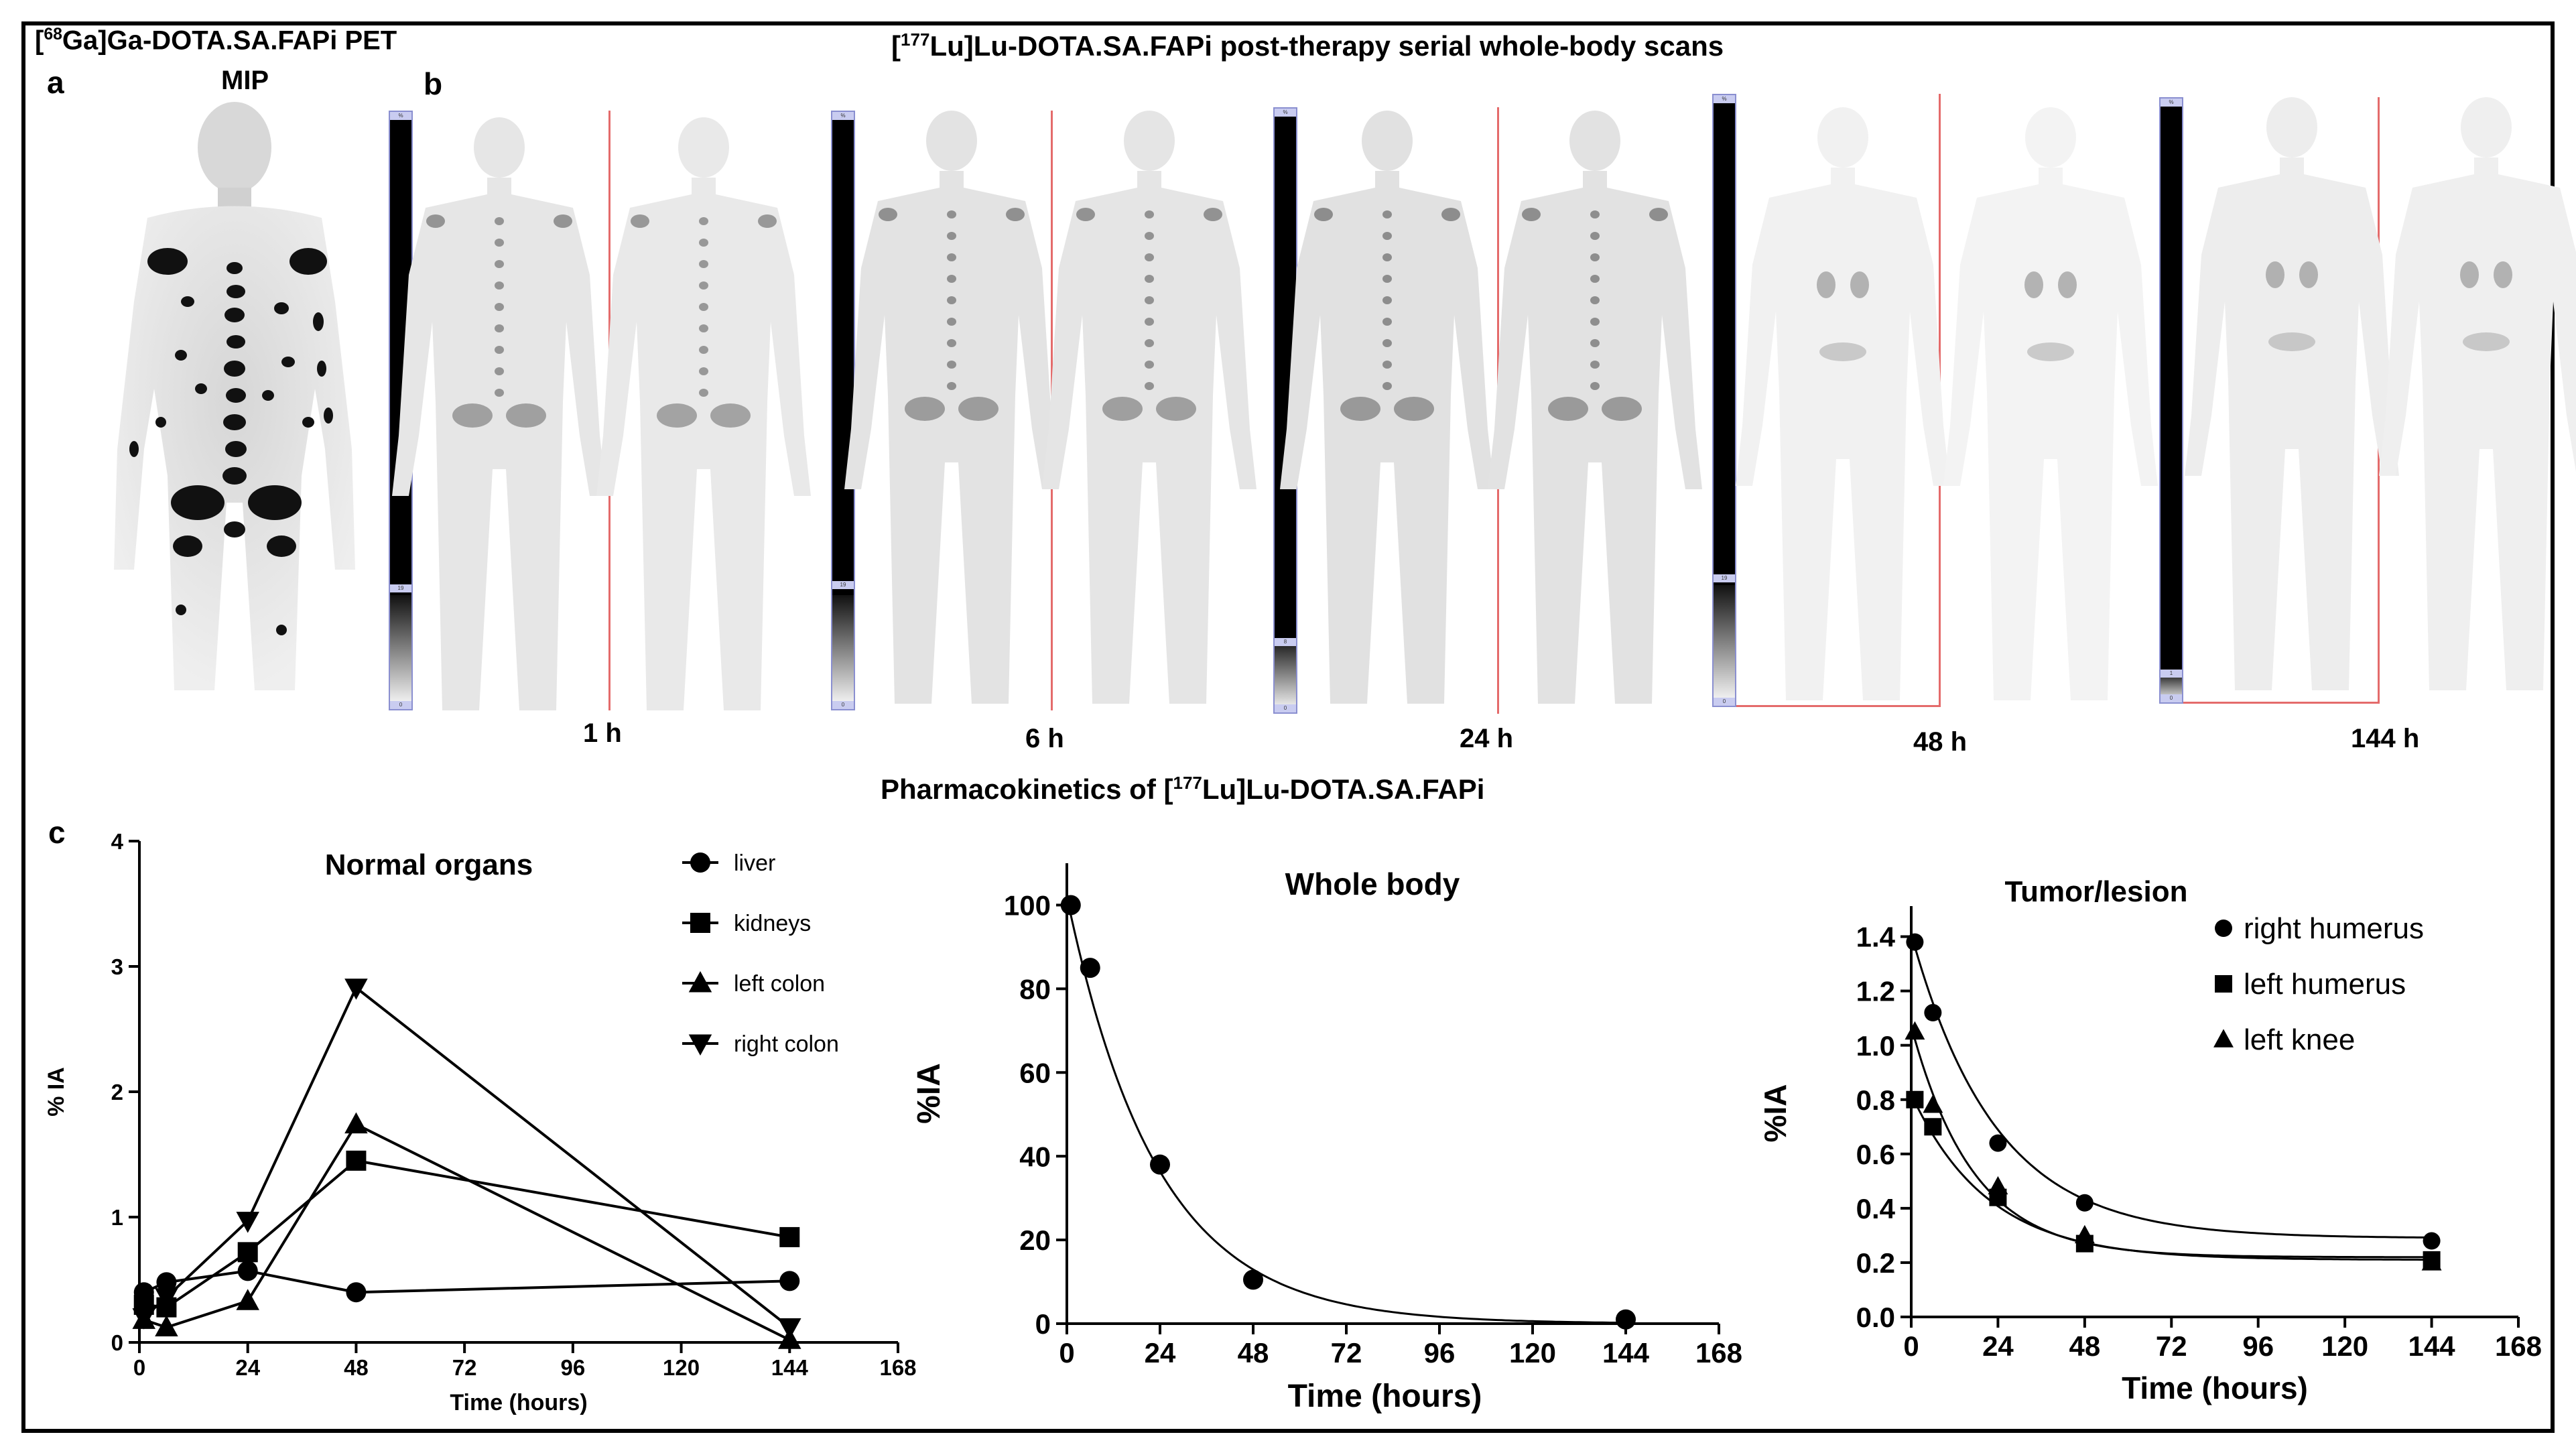 Image resolution: width=2576 pixels, height=1455 pixels. Describe the element at coordinates (1876, 937) in the screenshot. I see `y-tick-label: 1.4` at that location.